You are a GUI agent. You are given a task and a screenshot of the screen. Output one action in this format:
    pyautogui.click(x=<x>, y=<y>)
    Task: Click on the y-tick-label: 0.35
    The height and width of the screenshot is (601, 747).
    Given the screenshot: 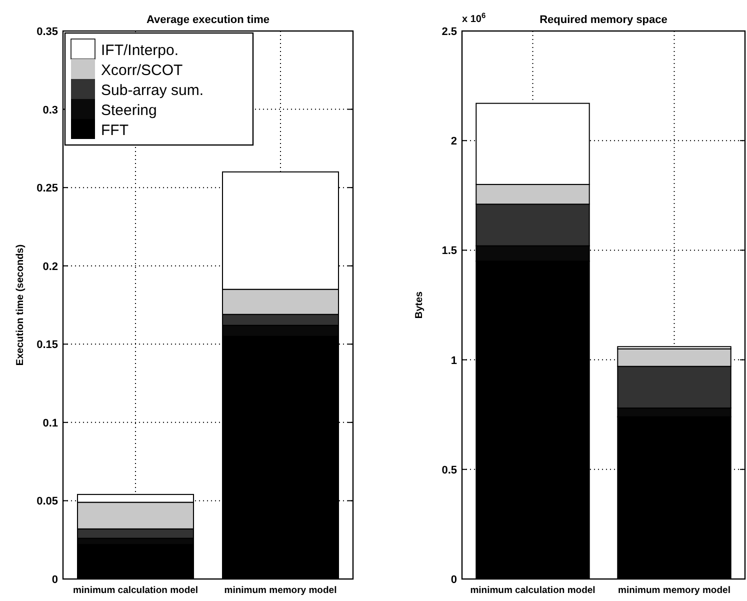 What is the action you would take?
    pyautogui.click(x=47, y=32)
    